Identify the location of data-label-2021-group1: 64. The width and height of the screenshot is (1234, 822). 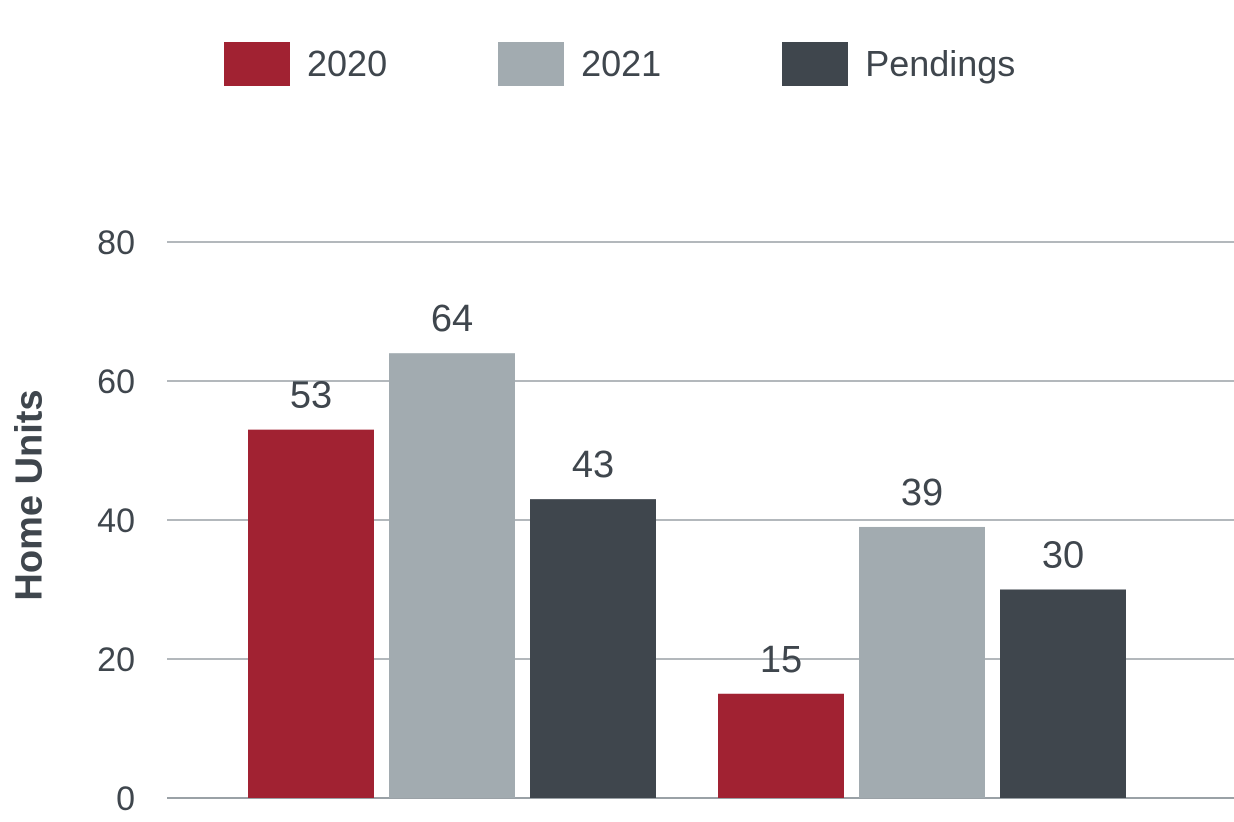
(452, 319).